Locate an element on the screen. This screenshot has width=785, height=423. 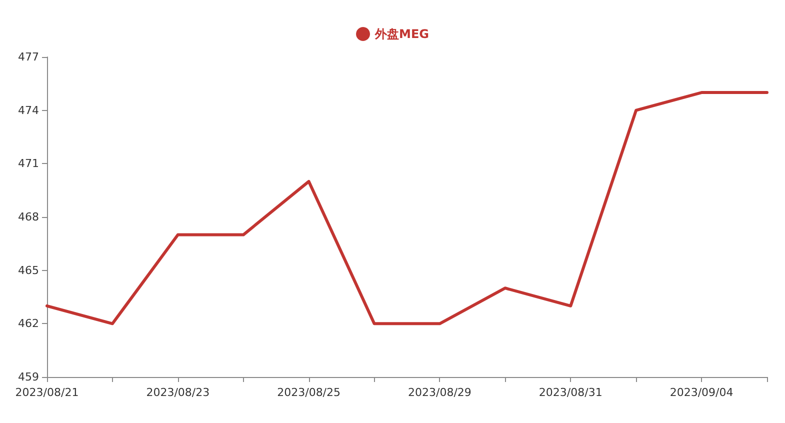
y-tick-label: 465 is located at coordinates (28, 270).